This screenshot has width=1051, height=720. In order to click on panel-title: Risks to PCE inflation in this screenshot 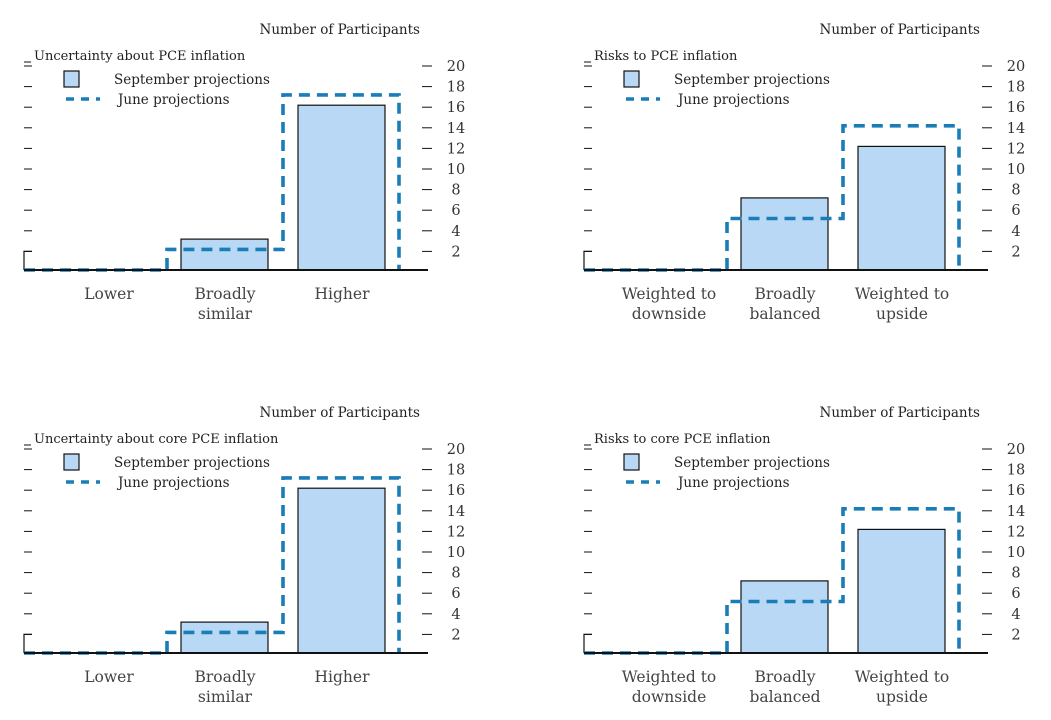, I will do `click(666, 56)`.